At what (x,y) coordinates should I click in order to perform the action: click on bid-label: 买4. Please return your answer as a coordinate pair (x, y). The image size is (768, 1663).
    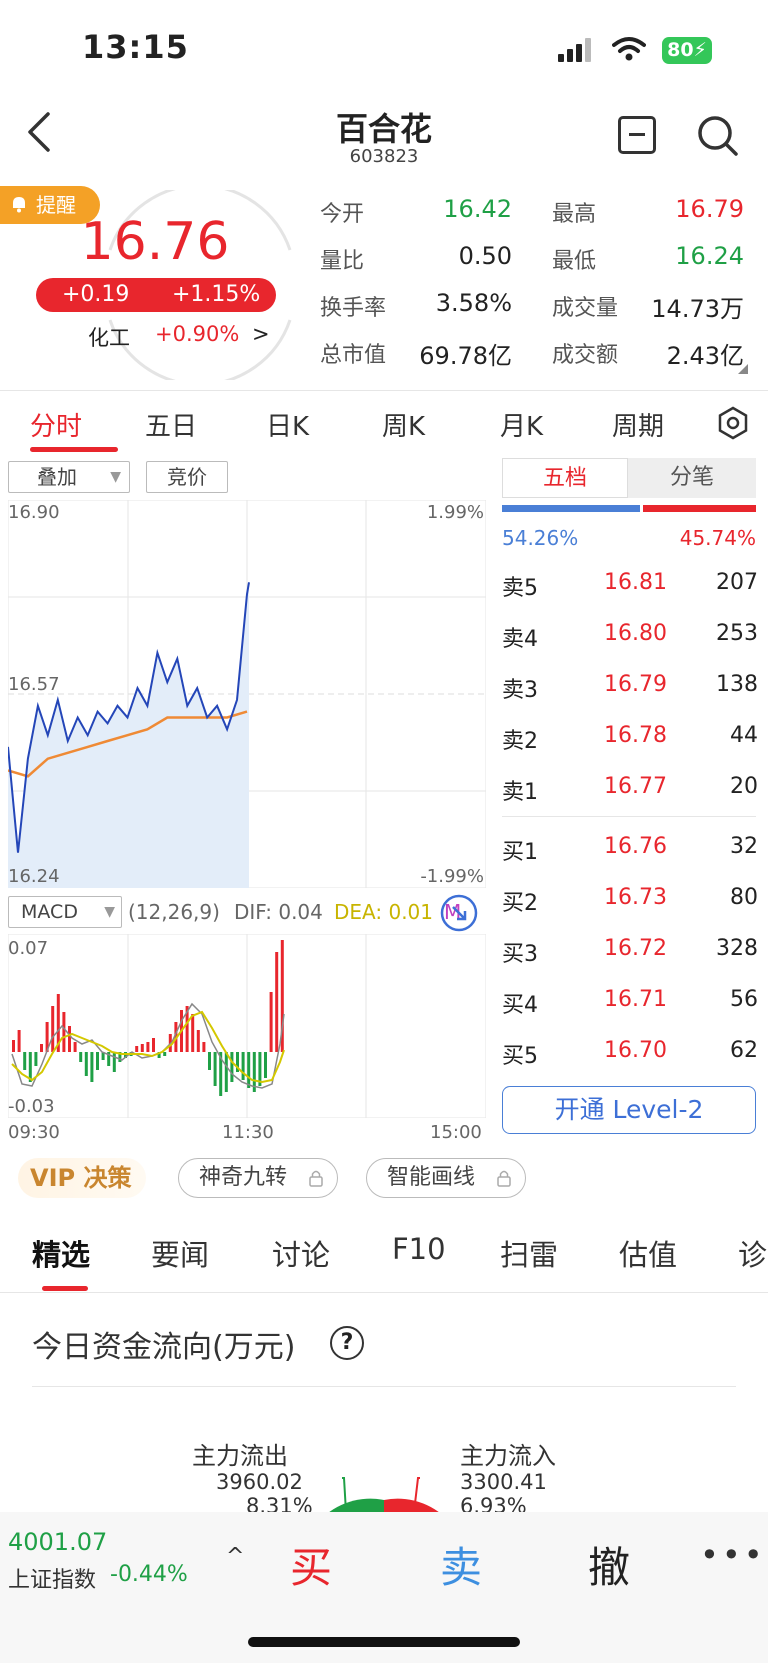
    Looking at the image, I should click on (520, 1005).